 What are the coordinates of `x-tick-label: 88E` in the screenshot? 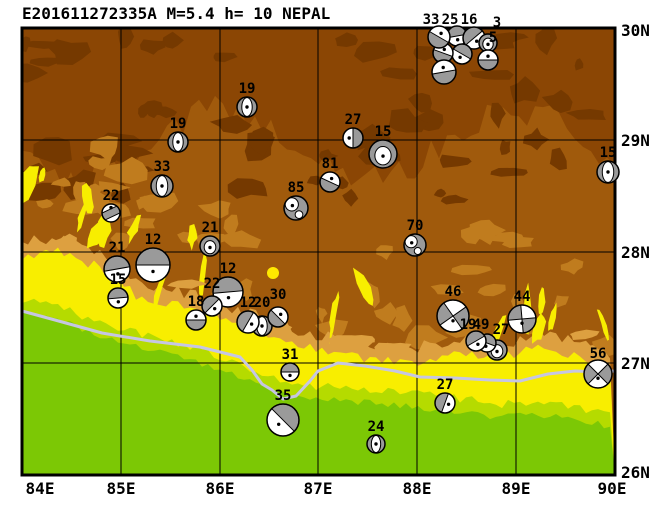 It's located at (417, 488).